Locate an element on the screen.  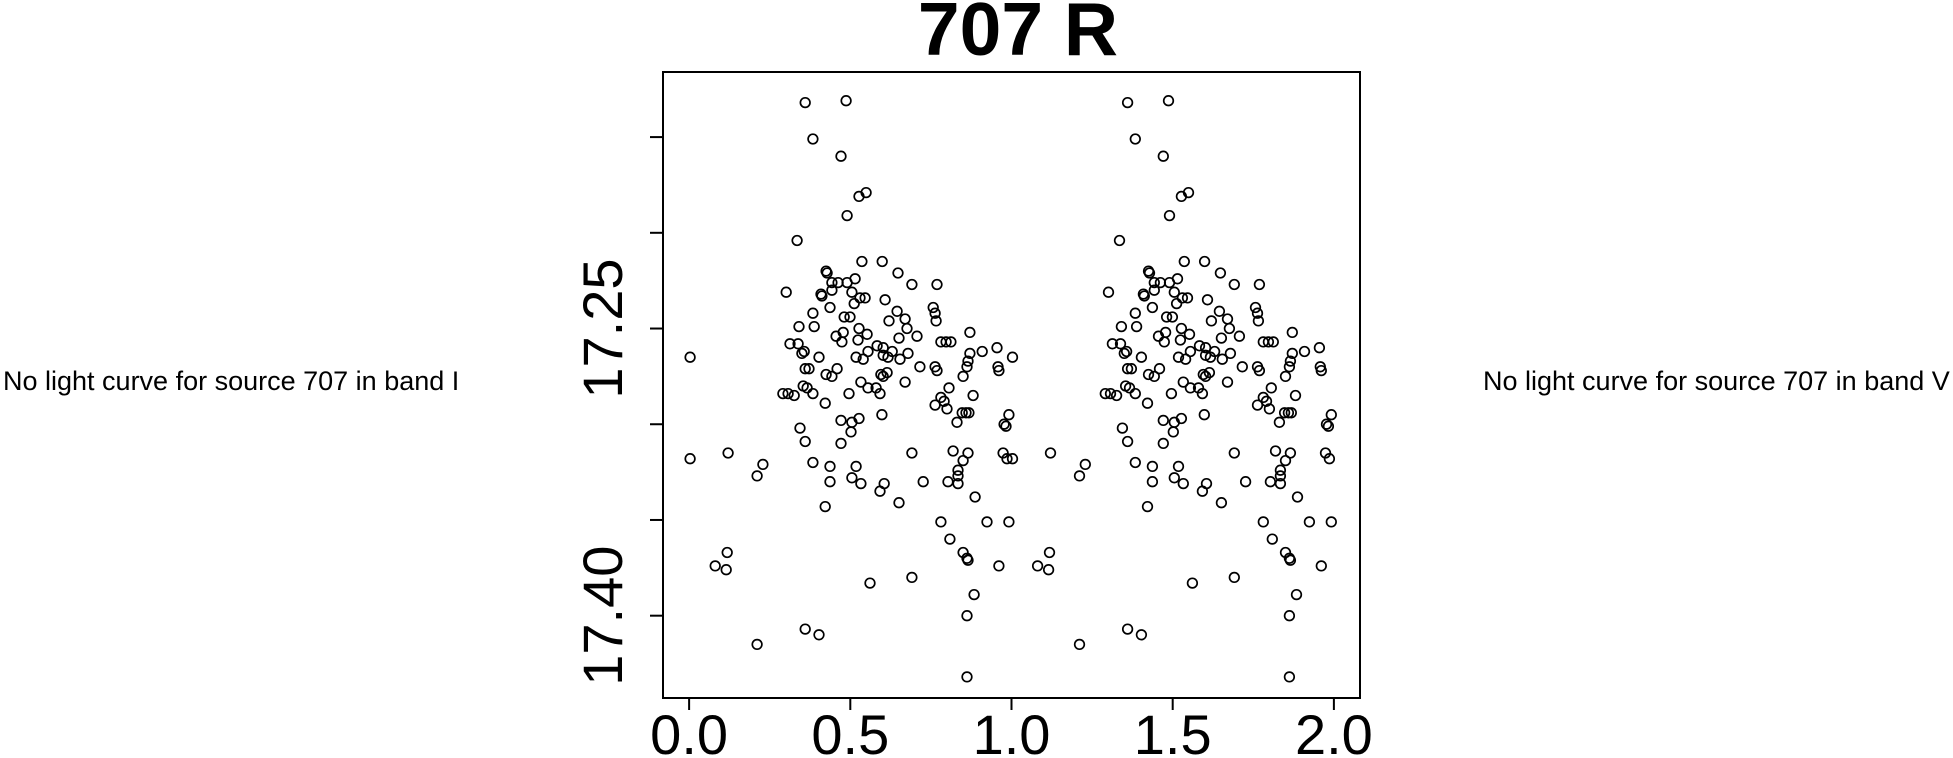
x-tick-label: 0.0 is located at coordinates (689, 730).